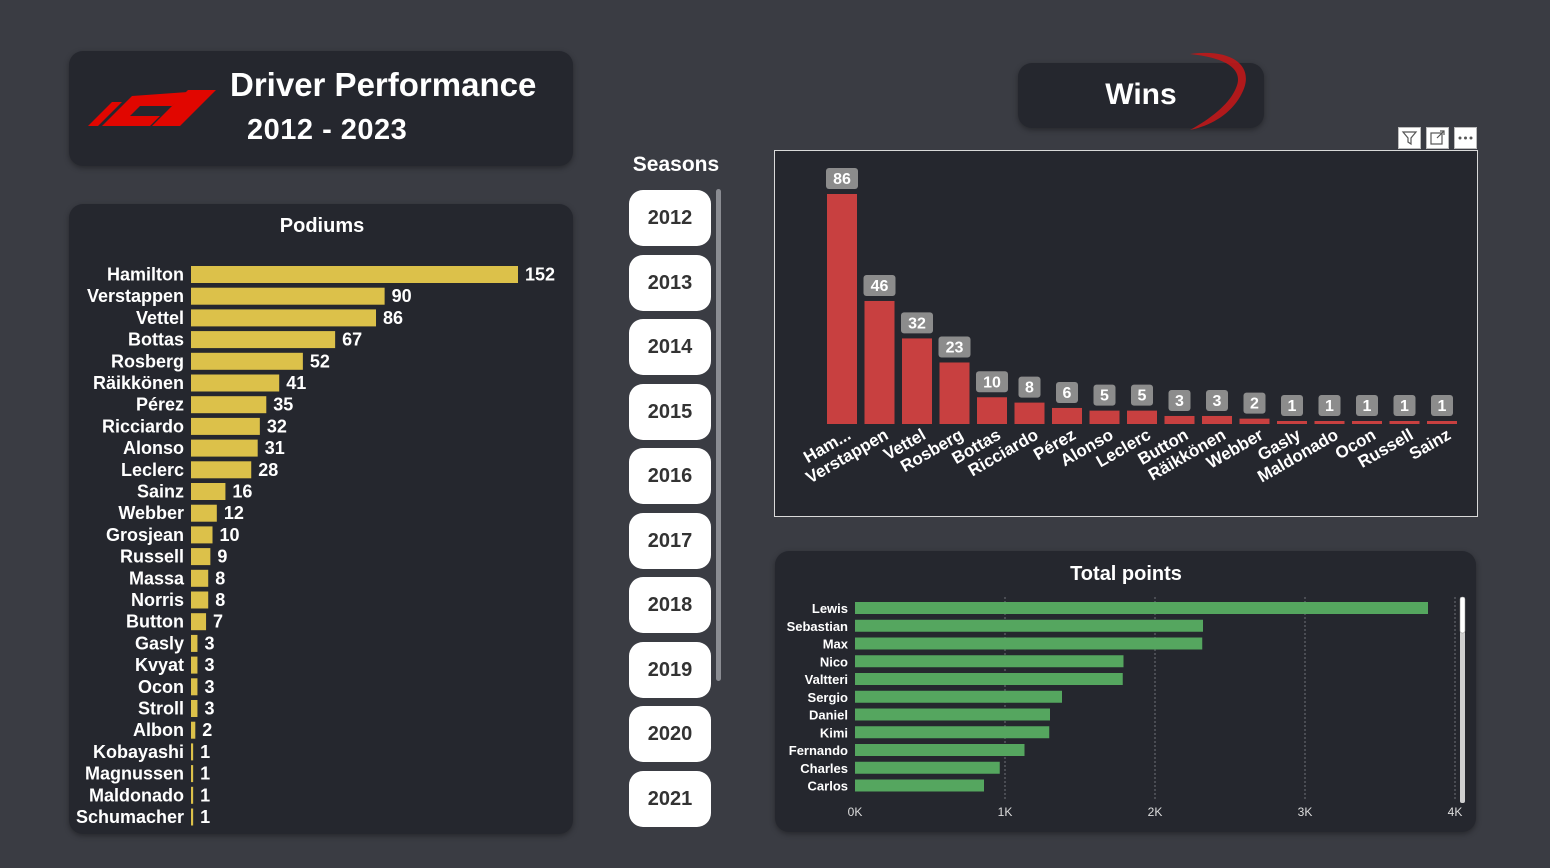  I want to click on podiums-data-label: 1, so click(205, 752).